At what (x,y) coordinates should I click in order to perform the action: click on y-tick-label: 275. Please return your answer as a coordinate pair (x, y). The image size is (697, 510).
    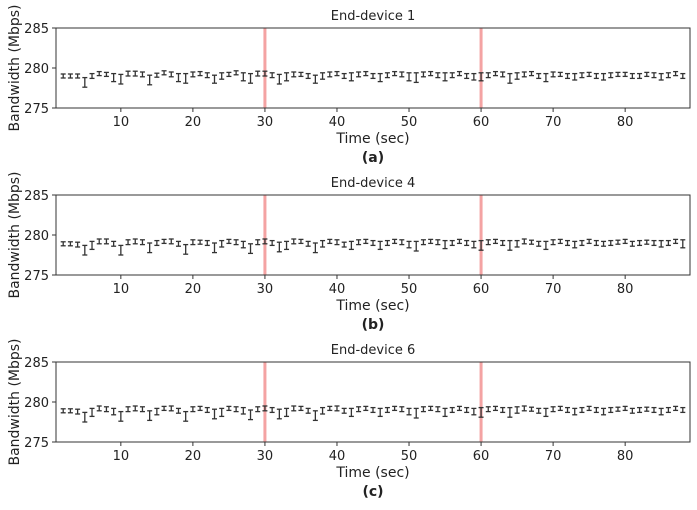
    Looking at the image, I should click on (36, 109).